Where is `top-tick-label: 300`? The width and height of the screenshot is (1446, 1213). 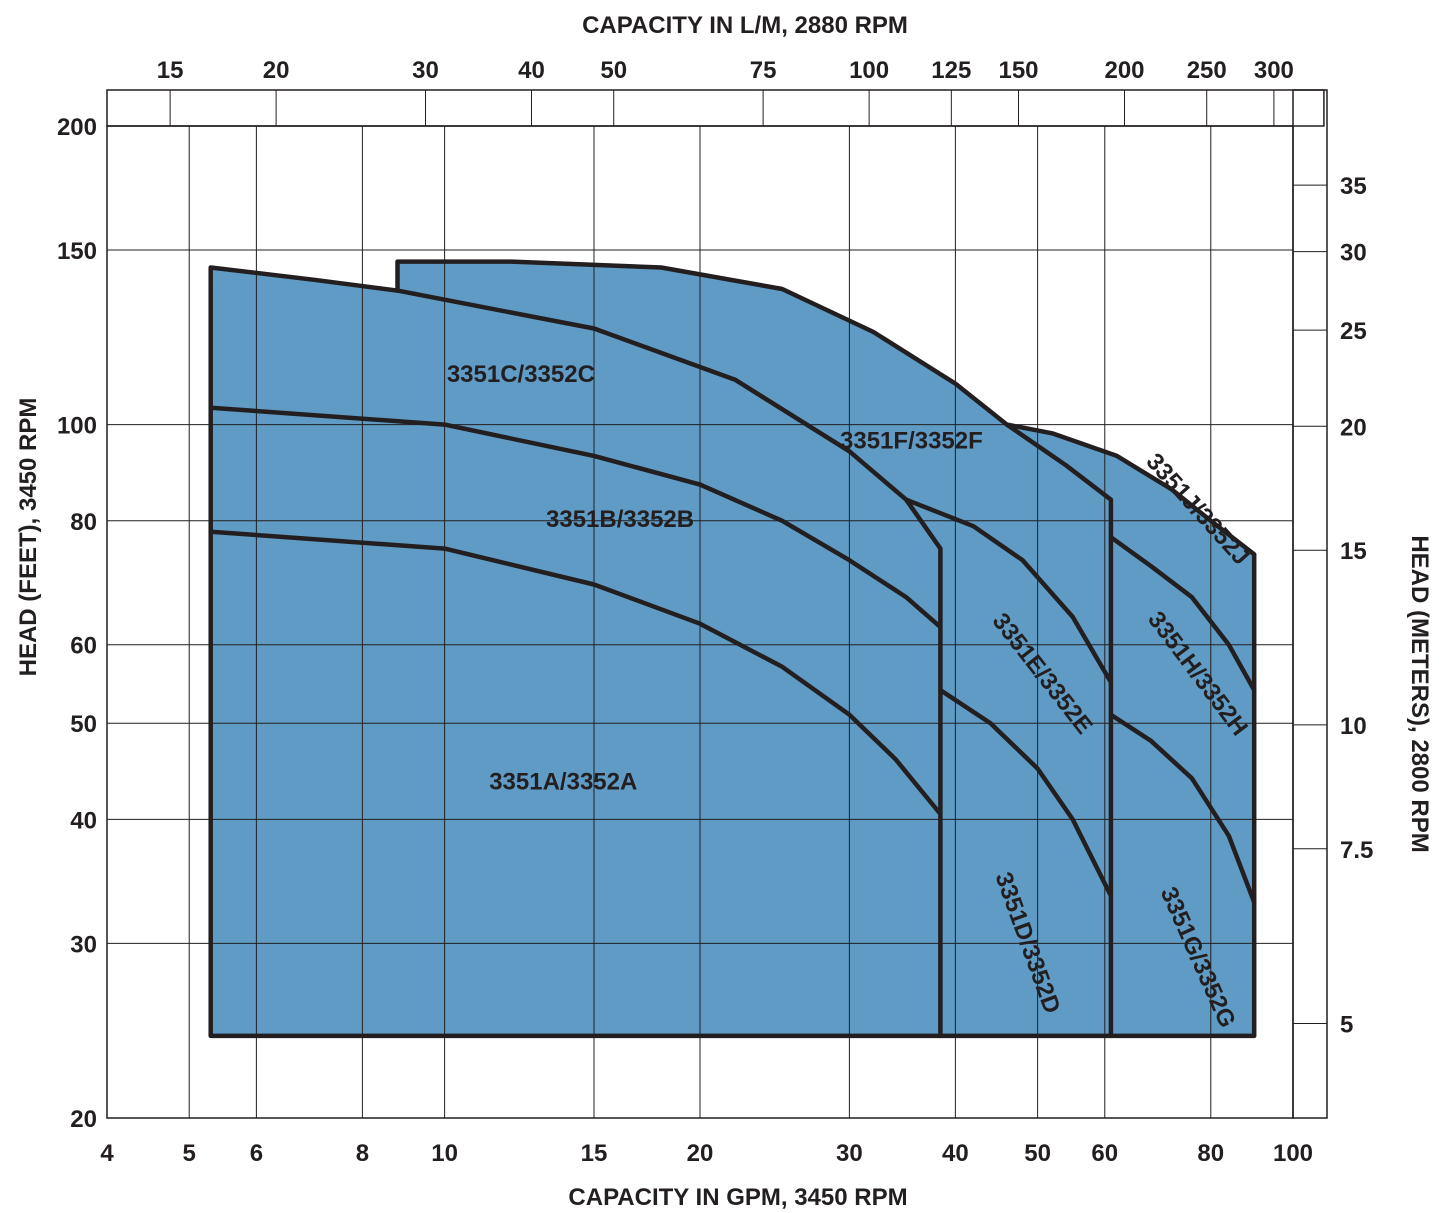
top-tick-label: 300 is located at coordinates (1274, 70).